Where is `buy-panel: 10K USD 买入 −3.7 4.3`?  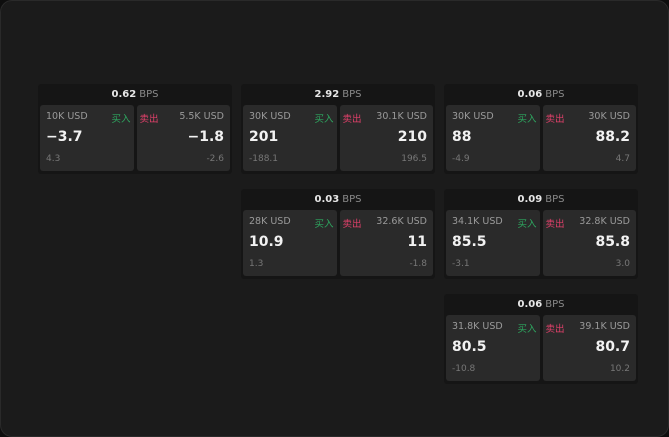 buy-panel: 10K USD 买入 −3.7 4.3 is located at coordinates (87, 138).